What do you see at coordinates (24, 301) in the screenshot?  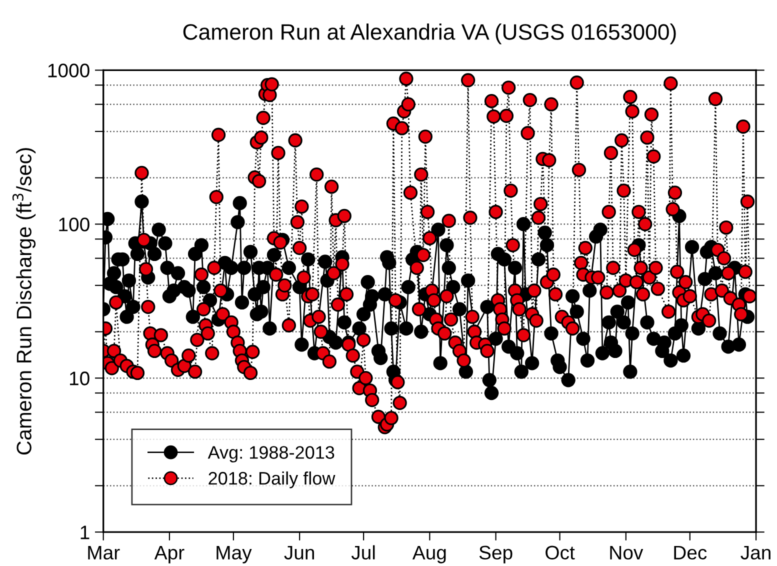 I see `y-axis-title: Cameron Run Discharge (ft$^{3}$/sec)` at bounding box center [24, 301].